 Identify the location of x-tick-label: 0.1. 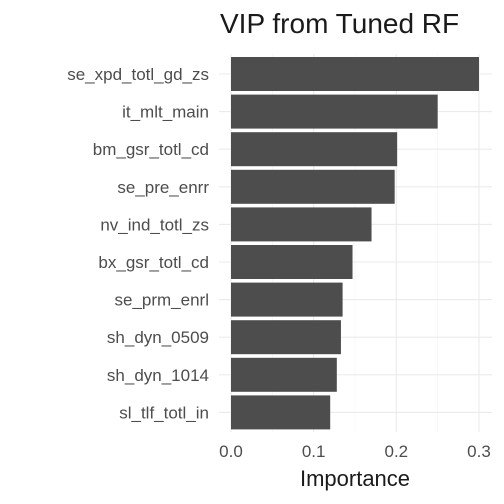
(314, 451).